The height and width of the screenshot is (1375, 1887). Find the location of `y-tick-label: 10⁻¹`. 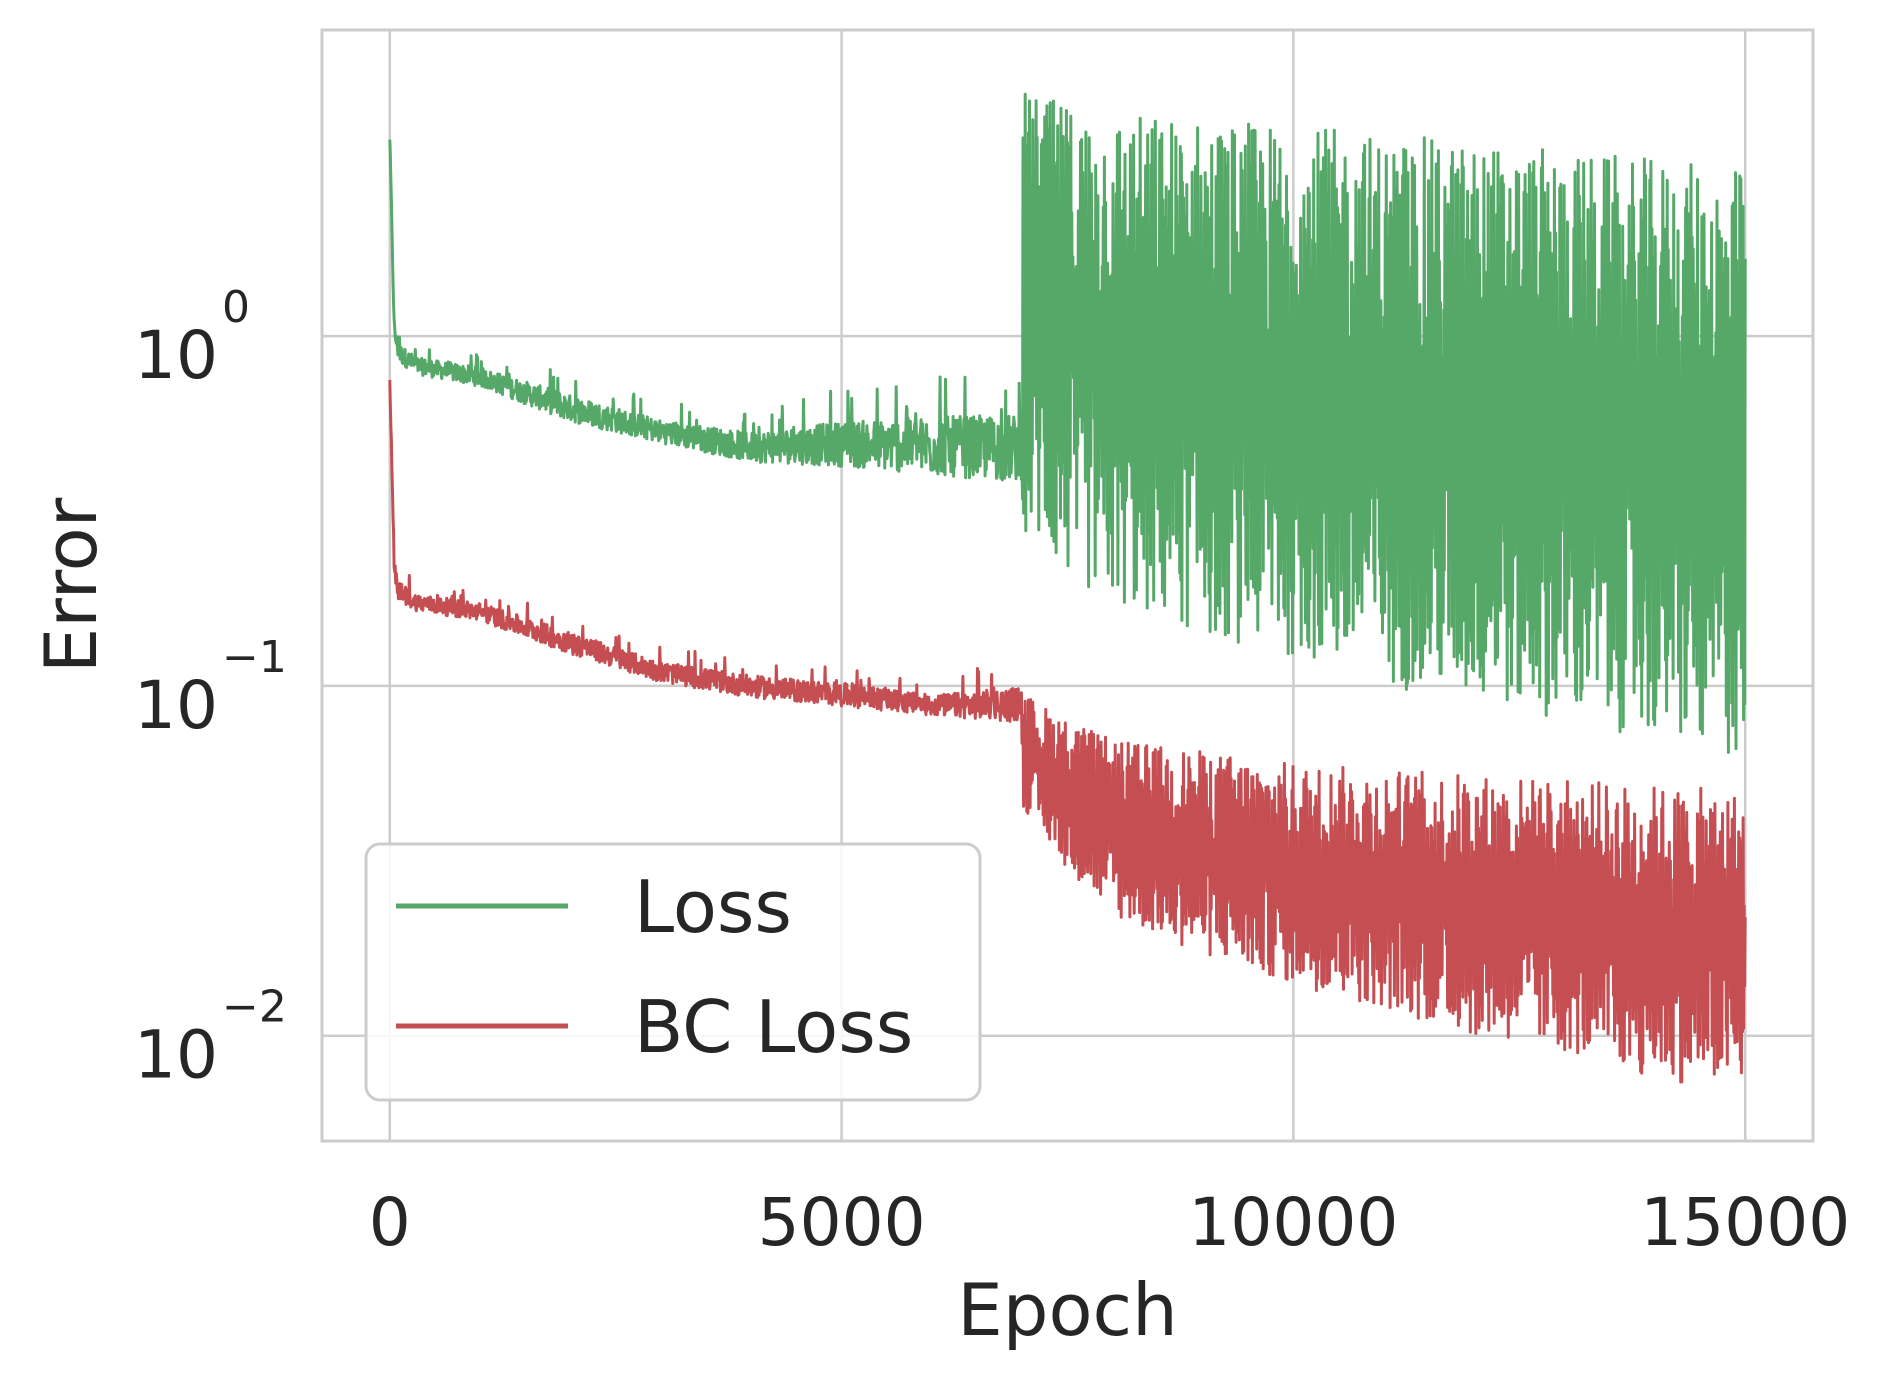

y-tick-label: 10⁻¹ is located at coordinates (210, 688).